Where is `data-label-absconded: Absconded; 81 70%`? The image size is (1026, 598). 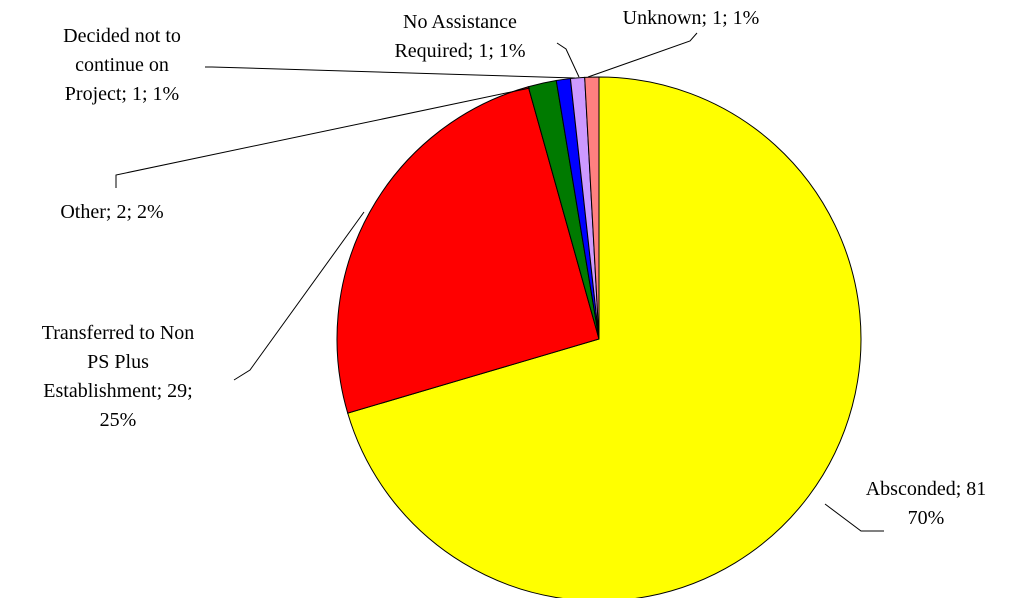
data-label-absconded: Absconded; 81 70% is located at coordinates (926, 503).